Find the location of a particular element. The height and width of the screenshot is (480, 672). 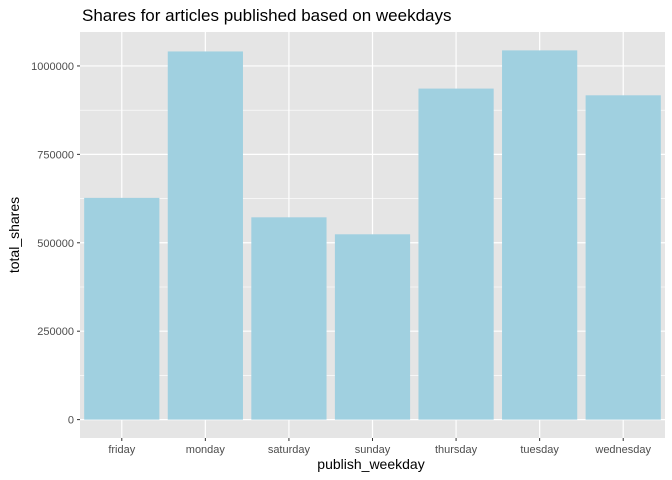

bar-thursday is located at coordinates (456, 254).